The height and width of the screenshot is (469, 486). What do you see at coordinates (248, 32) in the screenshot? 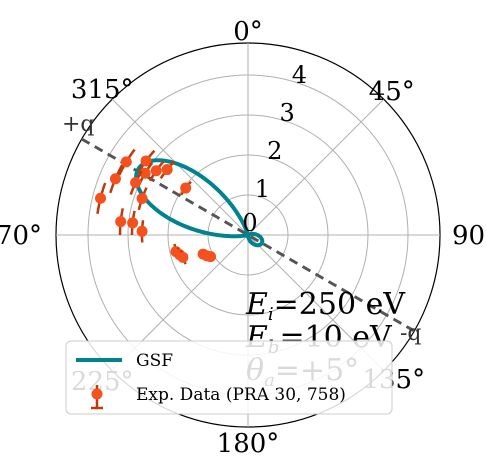
I see `angle-tick-label: 0°` at bounding box center [248, 32].